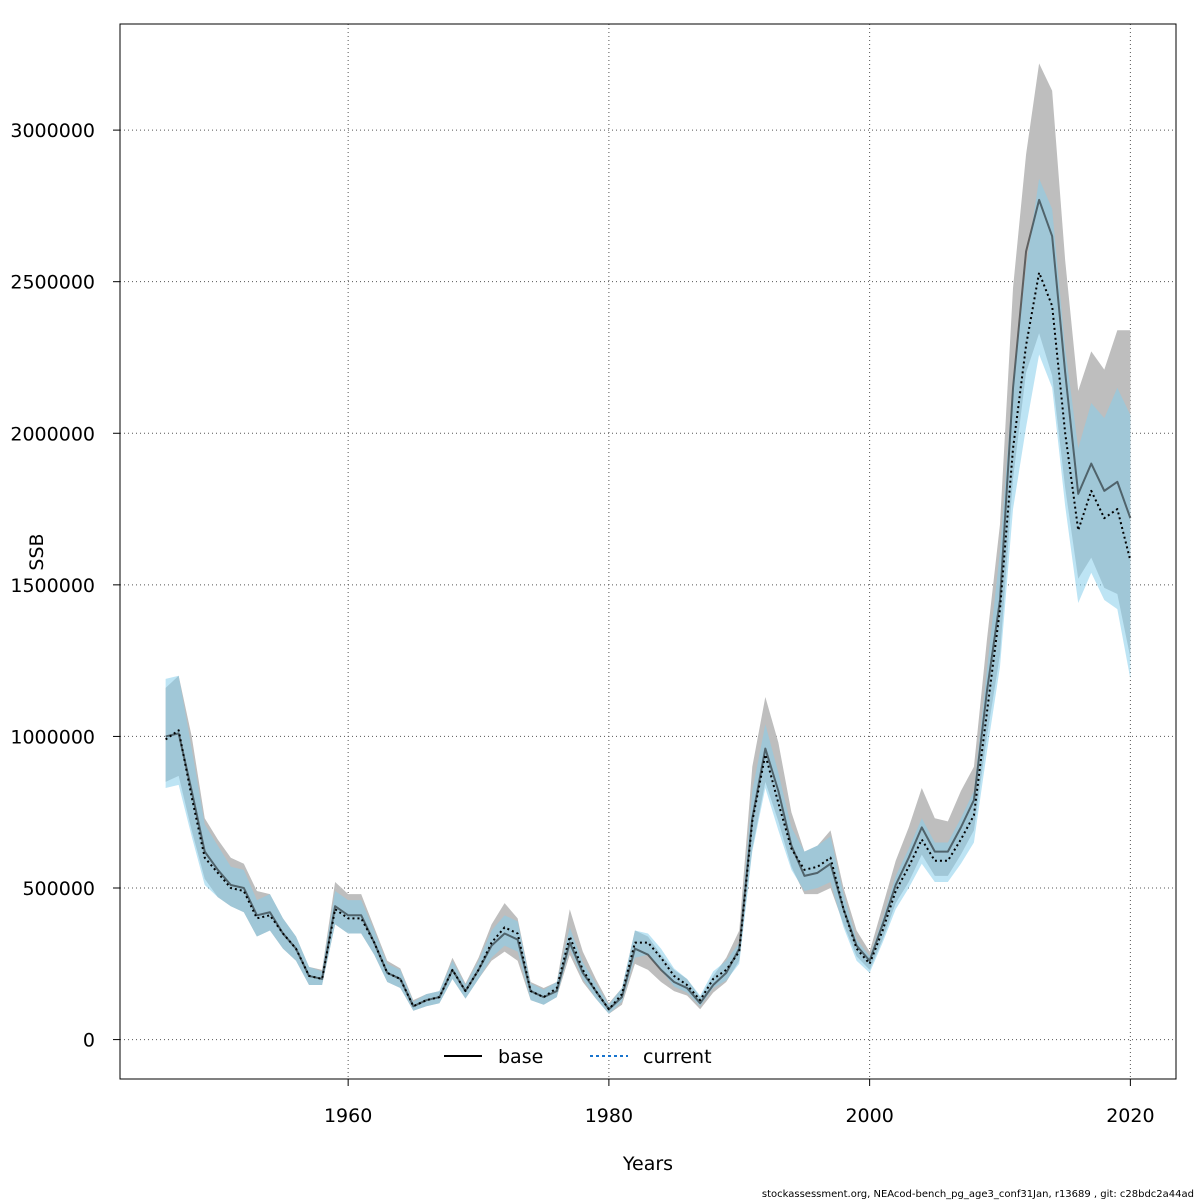 The image size is (1200, 1200). What do you see at coordinates (1130, 1116) in the screenshot?
I see `x-tick-label: 2020` at bounding box center [1130, 1116].